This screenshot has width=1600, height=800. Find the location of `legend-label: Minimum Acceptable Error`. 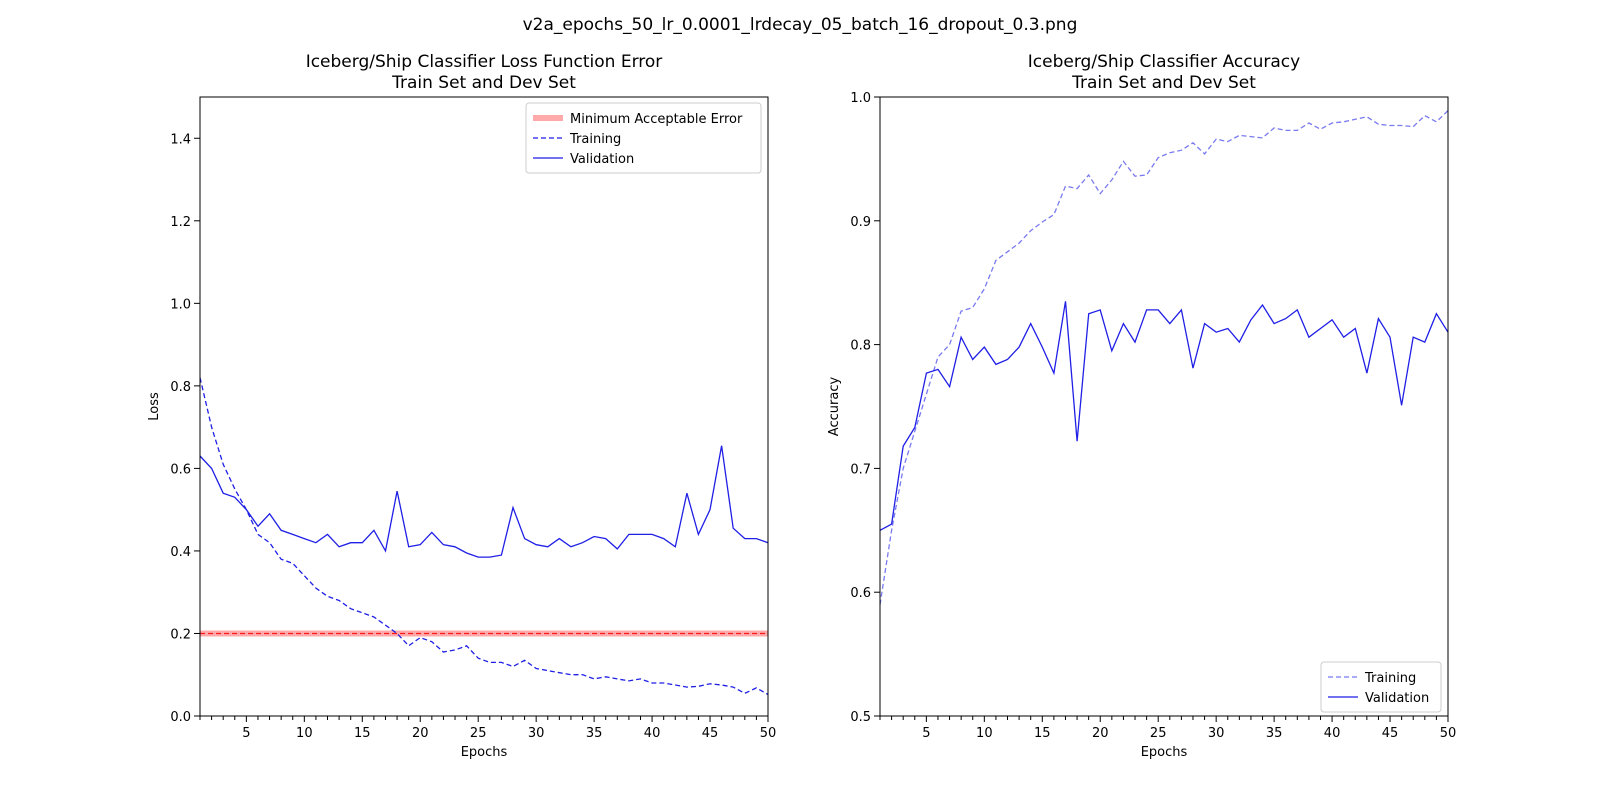

legend-label: Minimum Acceptable Error is located at coordinates (656, 119).